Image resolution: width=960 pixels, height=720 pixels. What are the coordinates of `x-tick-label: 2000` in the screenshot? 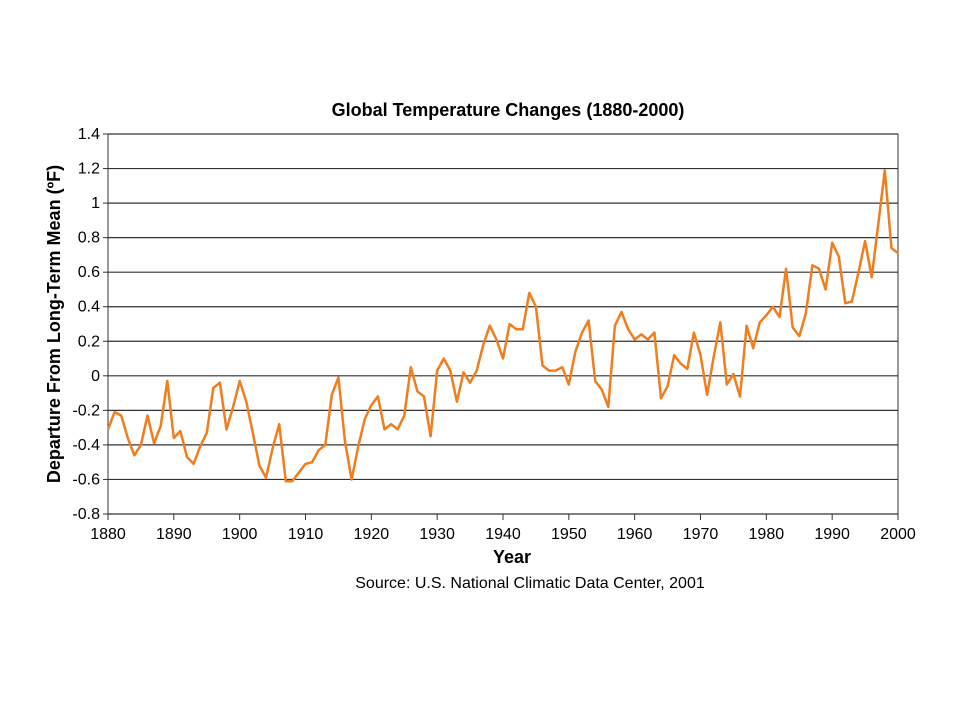 It's located at (898, 534).